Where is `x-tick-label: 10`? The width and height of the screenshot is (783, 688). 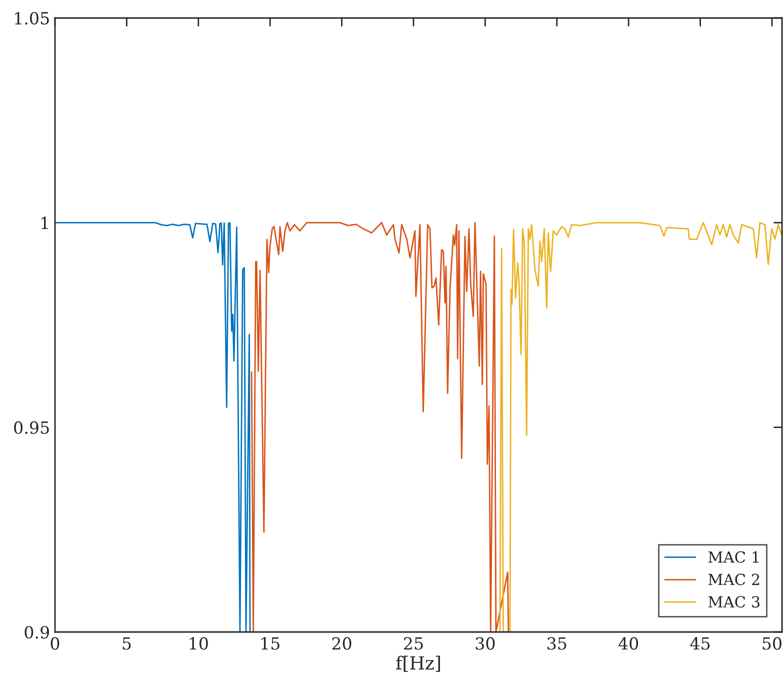 x-tick-label: 10 is located at coordinates (199, 643).